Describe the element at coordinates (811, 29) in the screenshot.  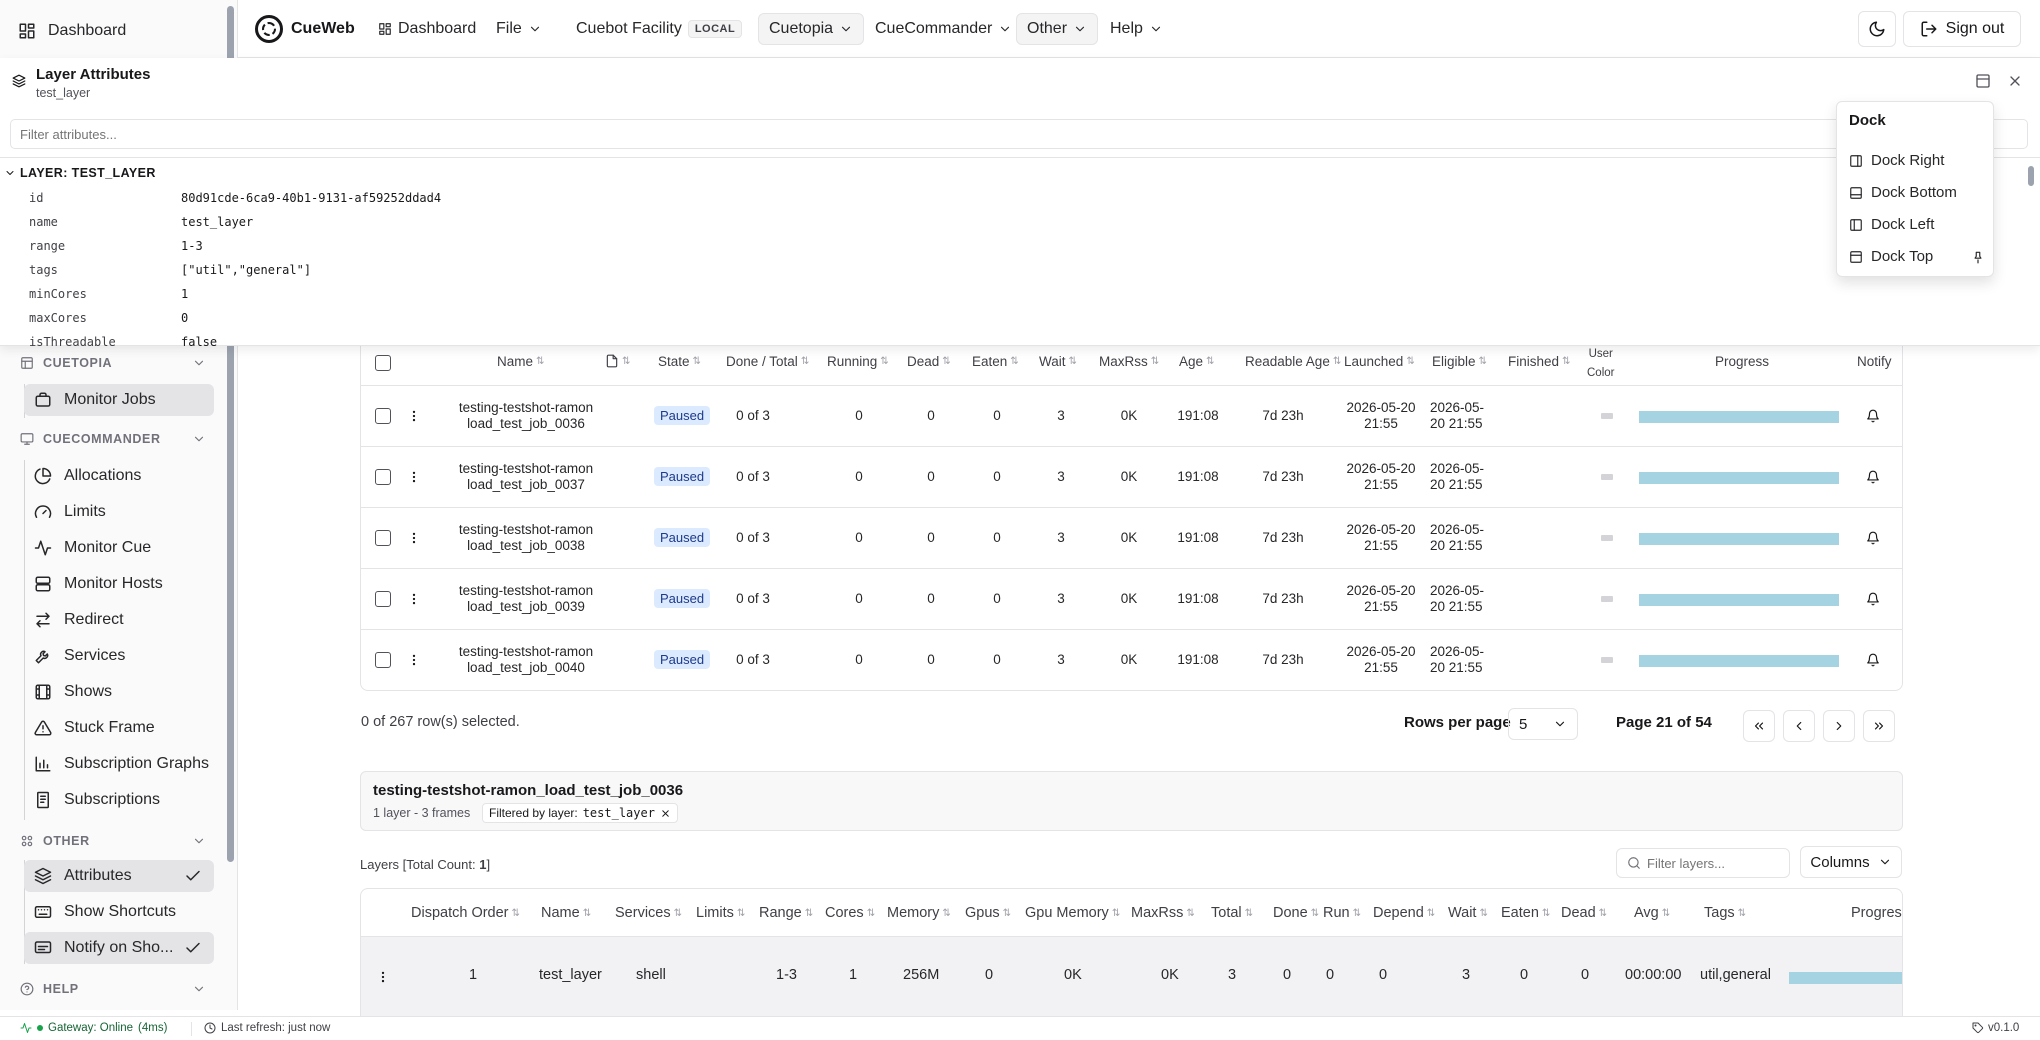
I see `nav-cuetopia-menu: Cuetopia` at that location.